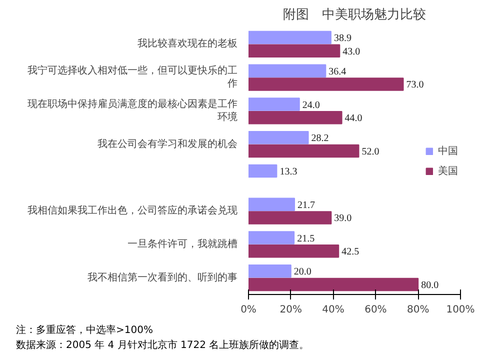 The height and width of the screenshot is (362, 500). Describe the element at coordinates (415, 85) in the screenshot. I see `data-label: 73.0` at that location.